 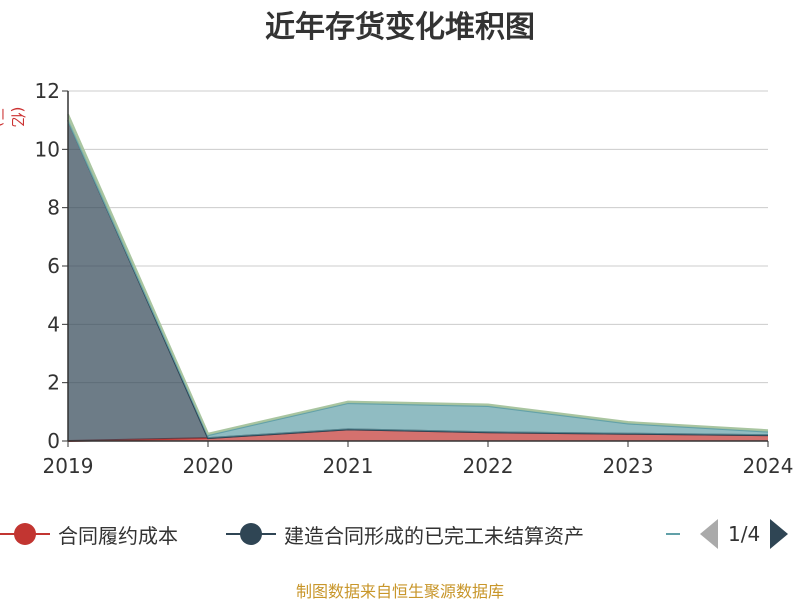 What do you see at coordinates (673, 534) in the screenshot?
I see `legend-next-item-swatch` at bounding box center [673, 534].